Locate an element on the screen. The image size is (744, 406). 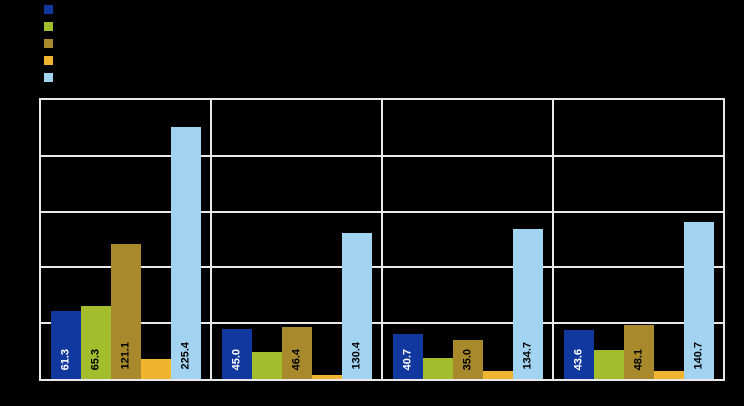
bar-value-label: 225.4 is located at coordinates (185, 356).